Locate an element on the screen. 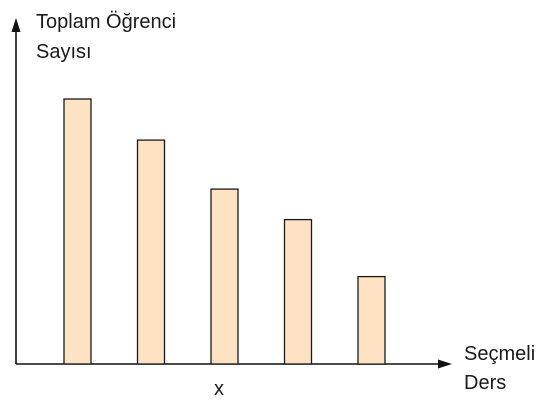 This screenshot has height=402, width=549. x-axis-label-line-2: Ders is located at coordinates (485, 383).